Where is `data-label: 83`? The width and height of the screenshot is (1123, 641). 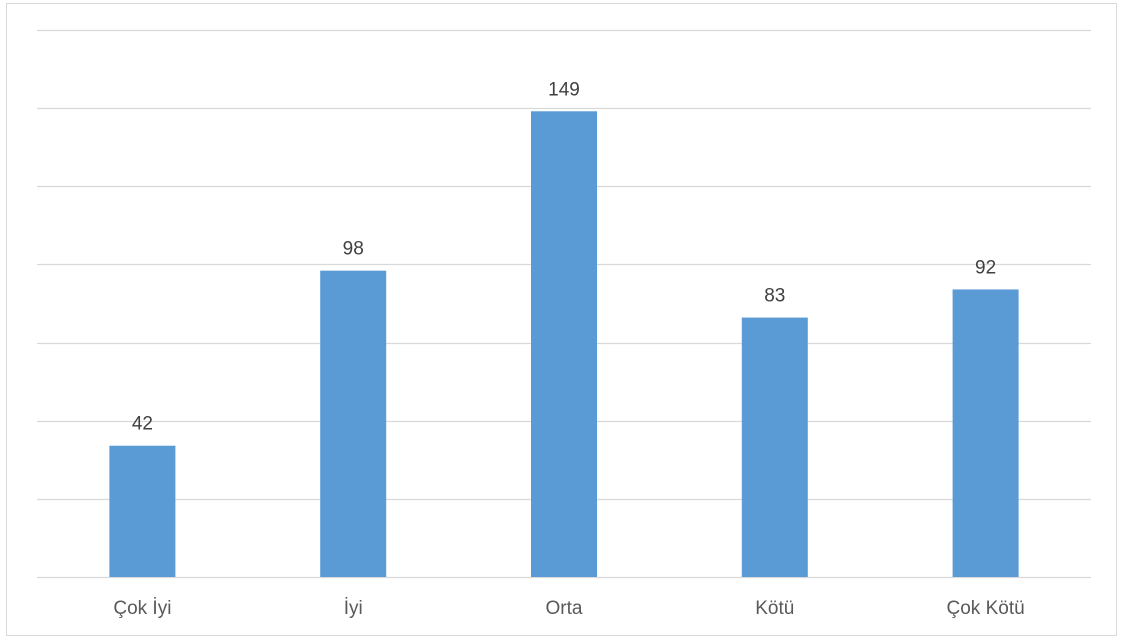 data-label: 83 is located at coordinates (774, 296).